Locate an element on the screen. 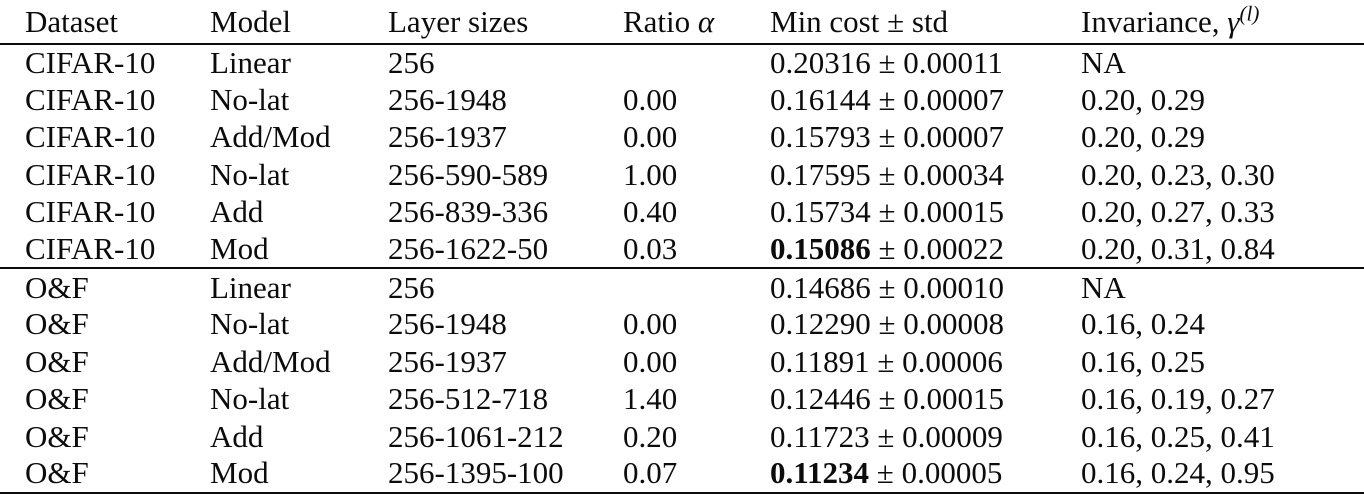  std-value: 0.00015 is located at coordinates (954, 399).